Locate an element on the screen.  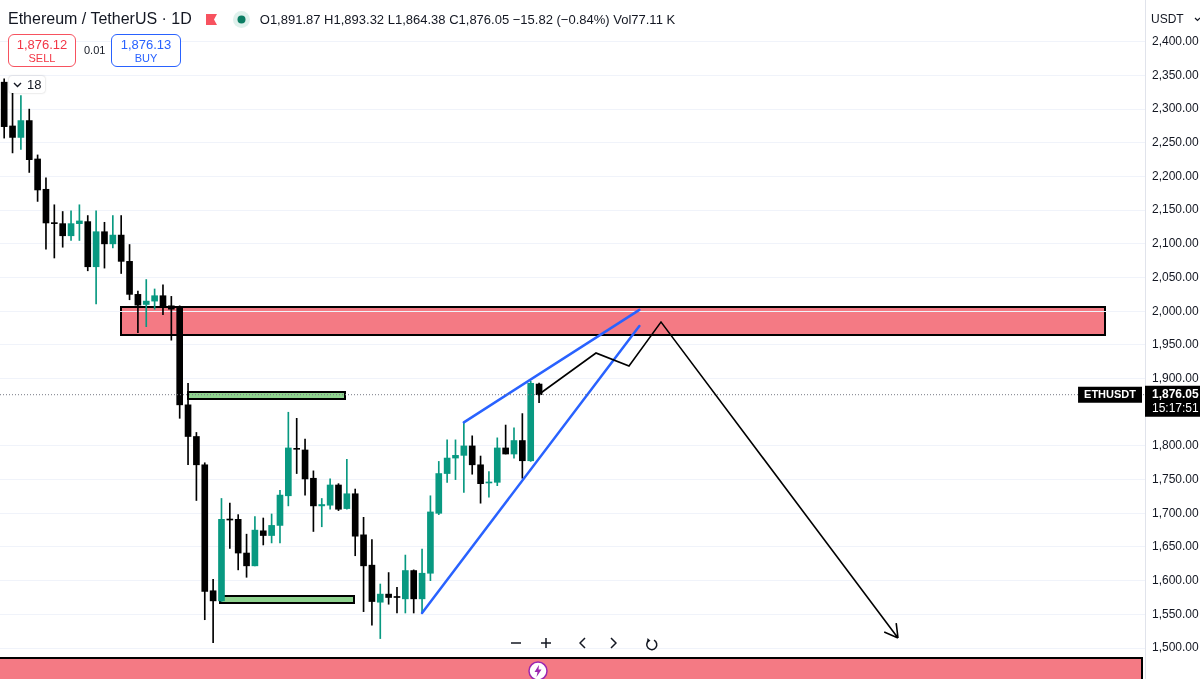
annotation: 1,876.13 is located at coordinates (146, 44).